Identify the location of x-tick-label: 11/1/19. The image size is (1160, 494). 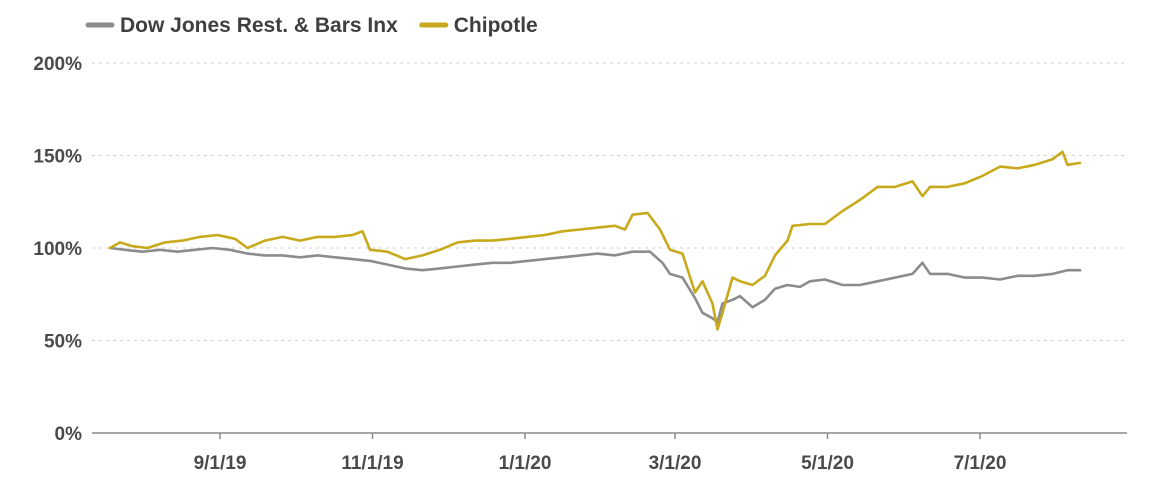
(372, 463).